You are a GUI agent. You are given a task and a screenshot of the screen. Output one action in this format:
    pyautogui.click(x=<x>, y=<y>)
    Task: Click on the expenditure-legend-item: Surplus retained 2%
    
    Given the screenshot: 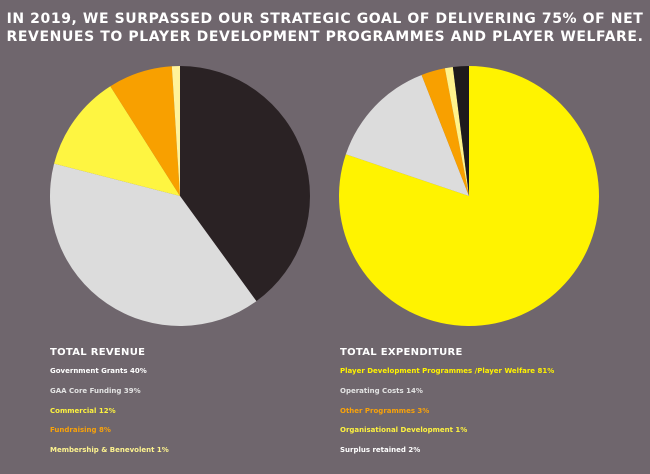 What is the action you would take?
    pyautogui.click(x=380, y=450)
    